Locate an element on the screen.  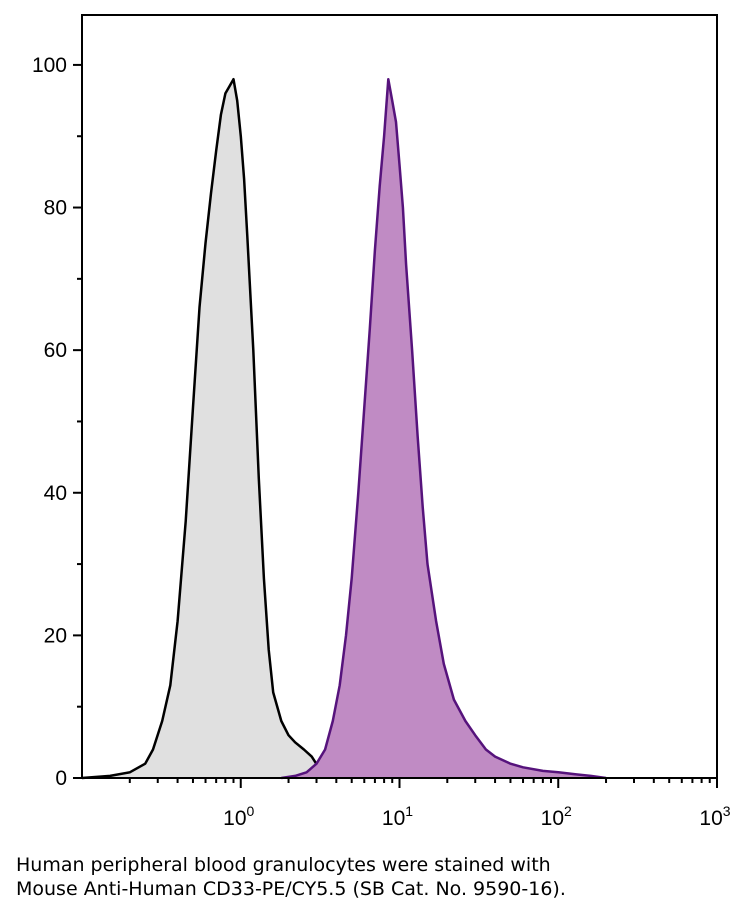
x-tick-label-1: 10⁰ is located at coordinates (238, 816).